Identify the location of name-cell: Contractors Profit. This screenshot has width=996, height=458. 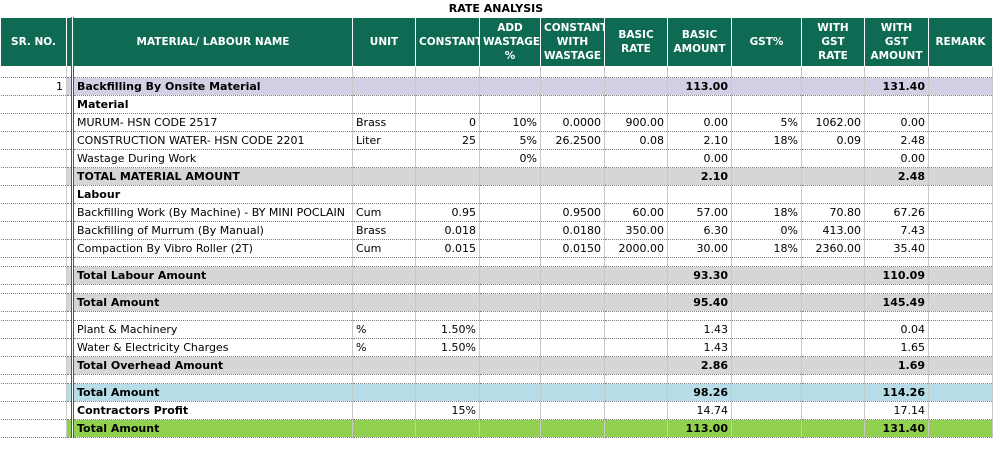
(212, 410).